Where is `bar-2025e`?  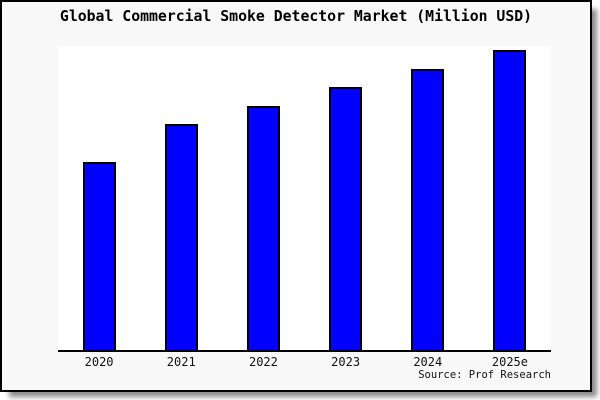
bar-2025e is located at coordinates (510, 200).